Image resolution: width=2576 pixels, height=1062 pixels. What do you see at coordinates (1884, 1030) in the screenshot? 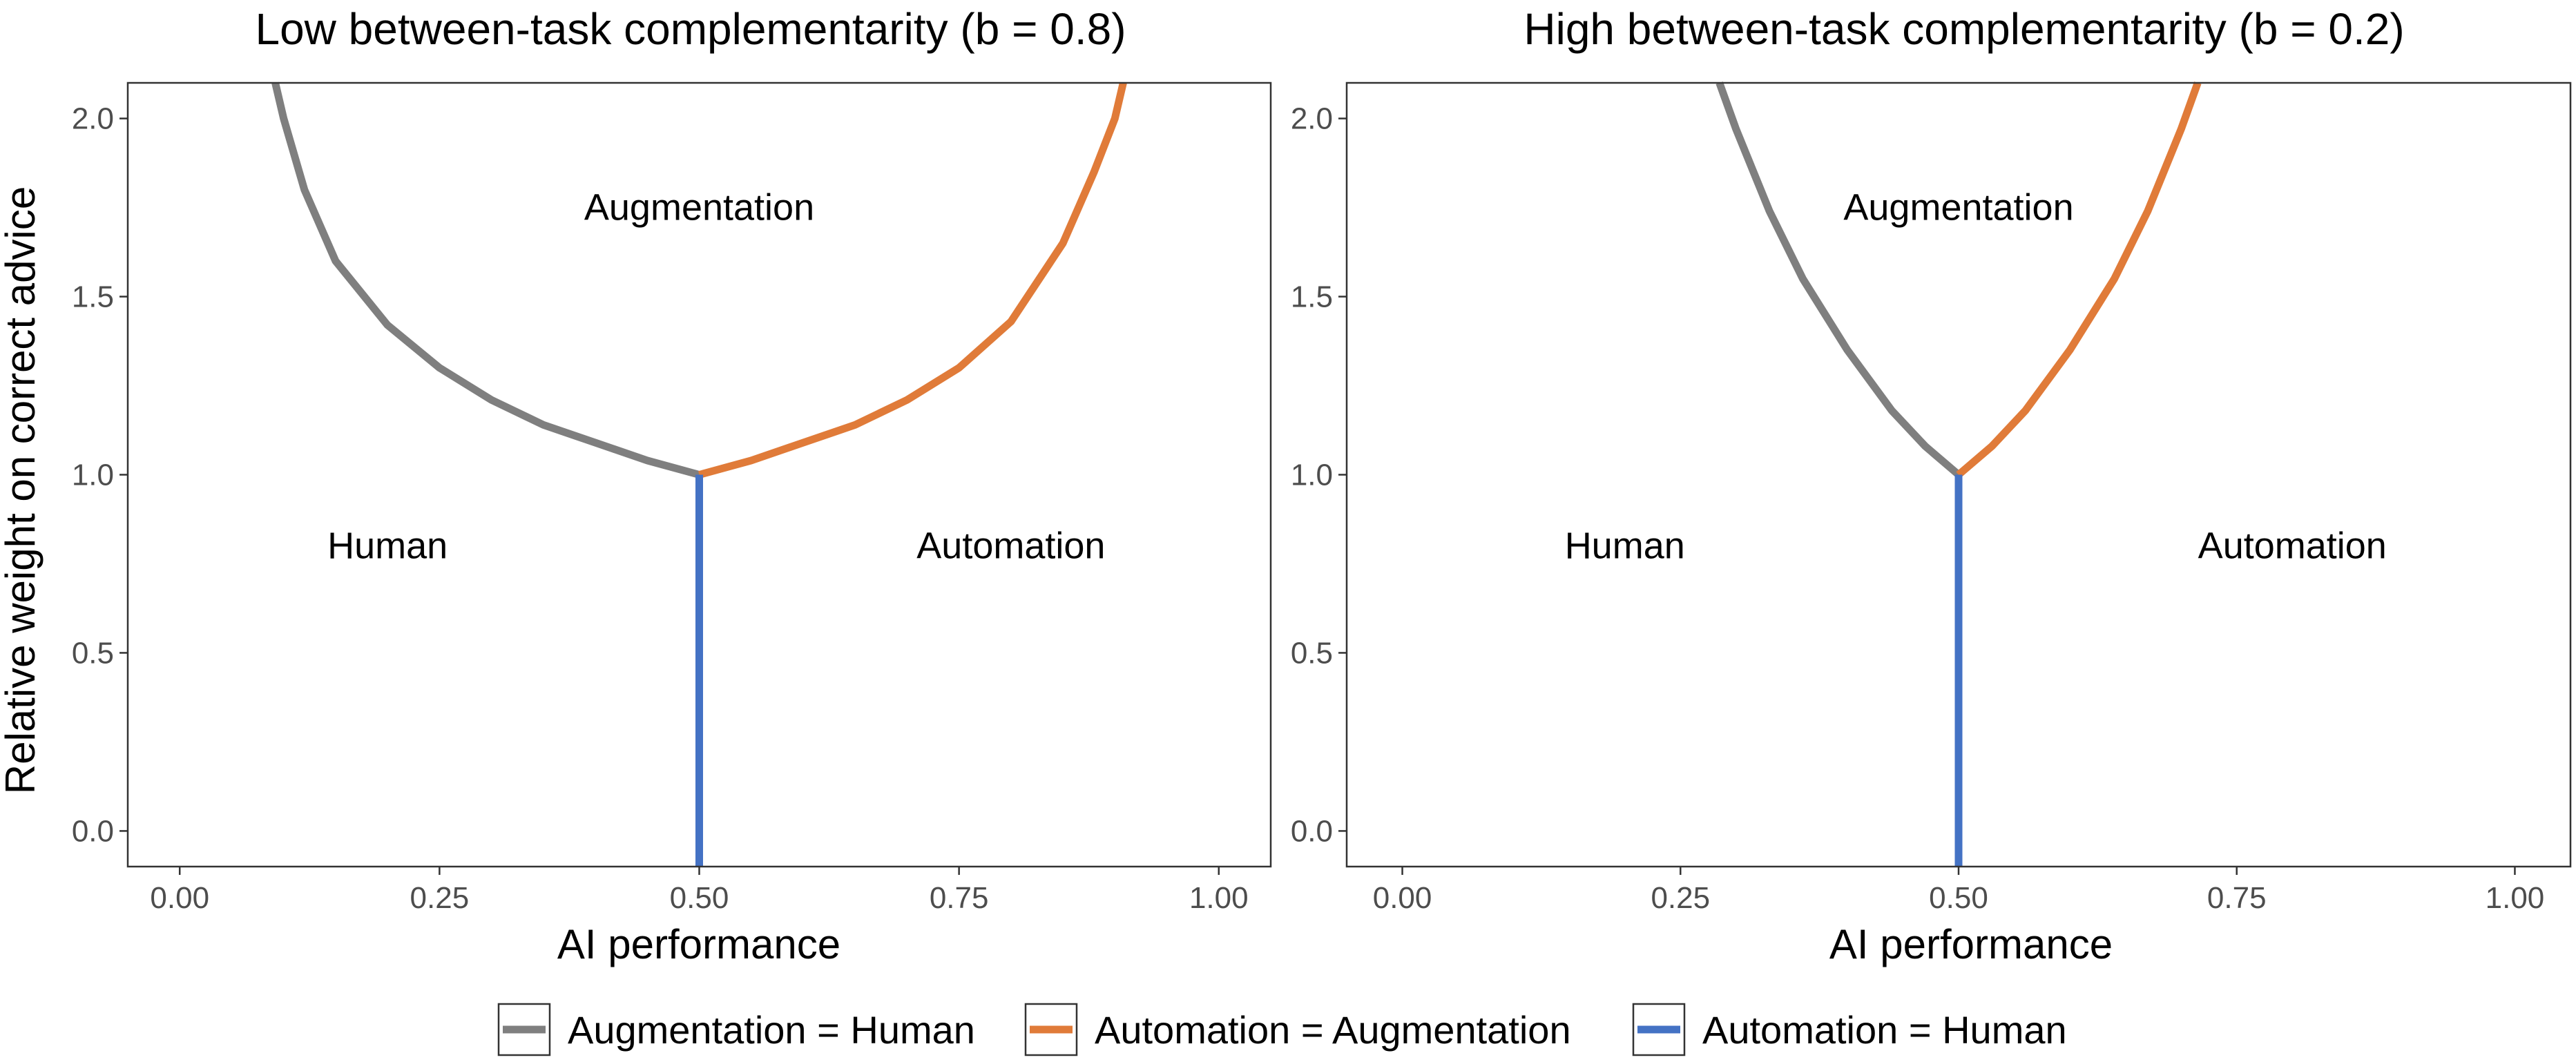
I see `legend-label: Automation = Human` at bounding box center [1884, 1030].